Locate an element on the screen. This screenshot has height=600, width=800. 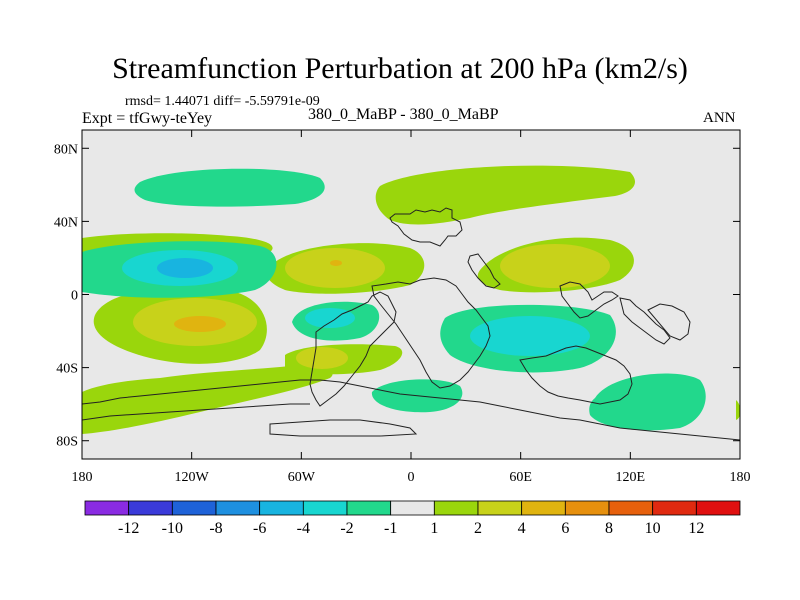
colorbar-label: -6 is located at coordinates (259, 528).